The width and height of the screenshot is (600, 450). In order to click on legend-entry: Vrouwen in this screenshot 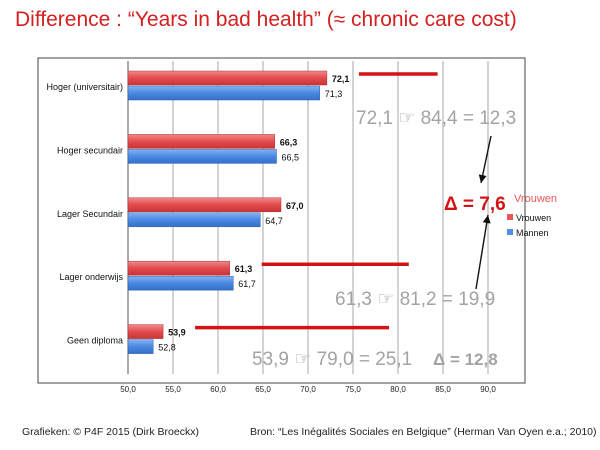, I will do `click(533, 218)`.